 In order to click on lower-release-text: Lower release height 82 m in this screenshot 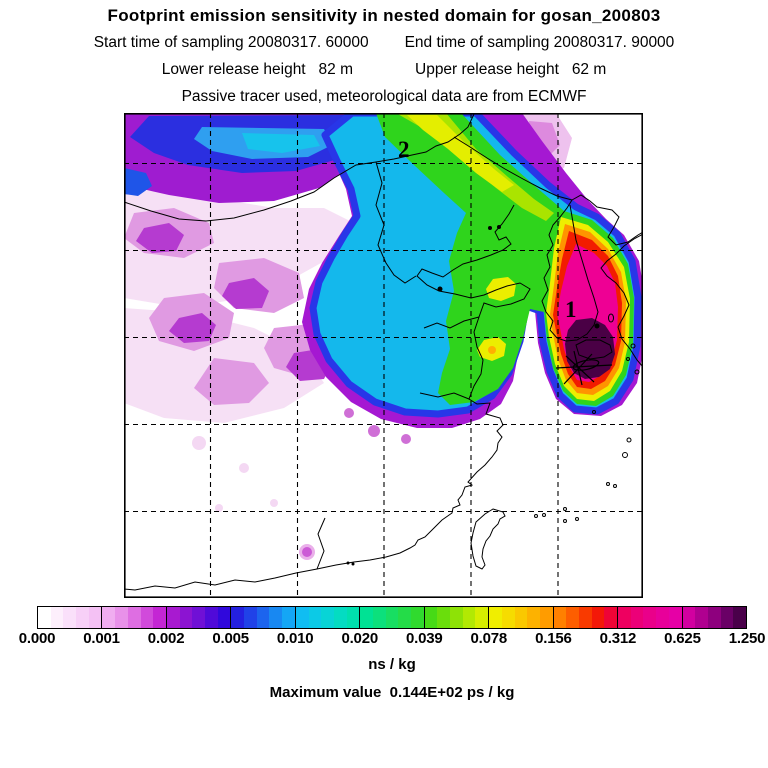, I will do `click(257, 69)`.